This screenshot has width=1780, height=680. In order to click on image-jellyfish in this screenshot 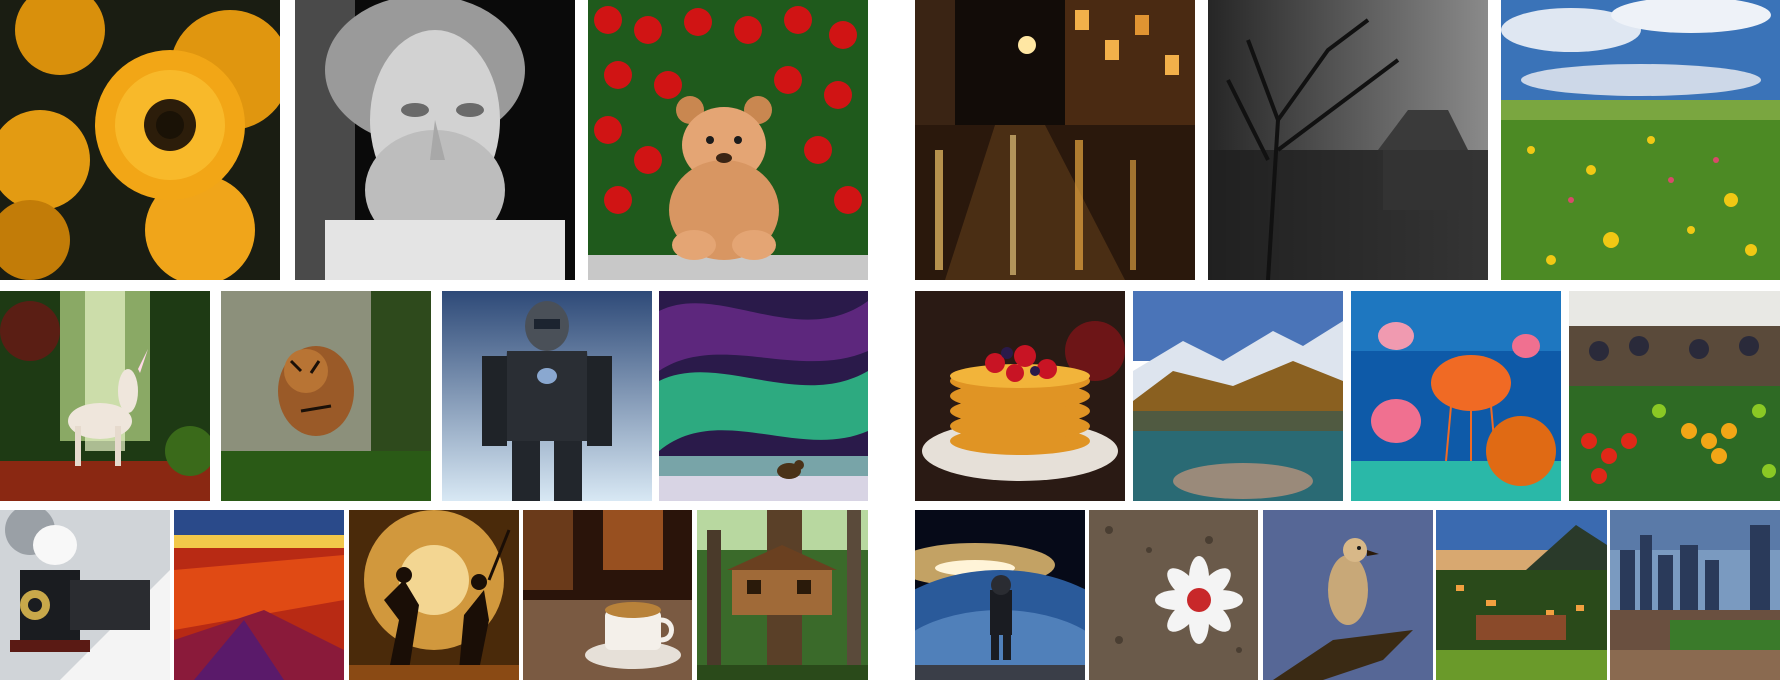, I will do `click(1456, 396)`.